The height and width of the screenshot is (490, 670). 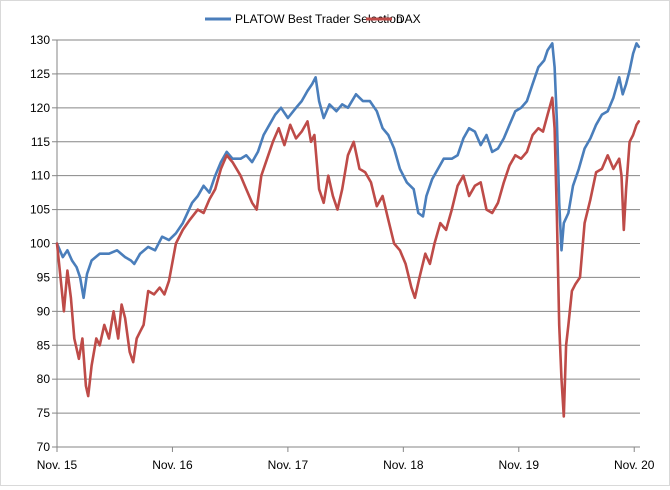 I want to click on x-tick-label: Nov. 19, so click(x=519, y=465).